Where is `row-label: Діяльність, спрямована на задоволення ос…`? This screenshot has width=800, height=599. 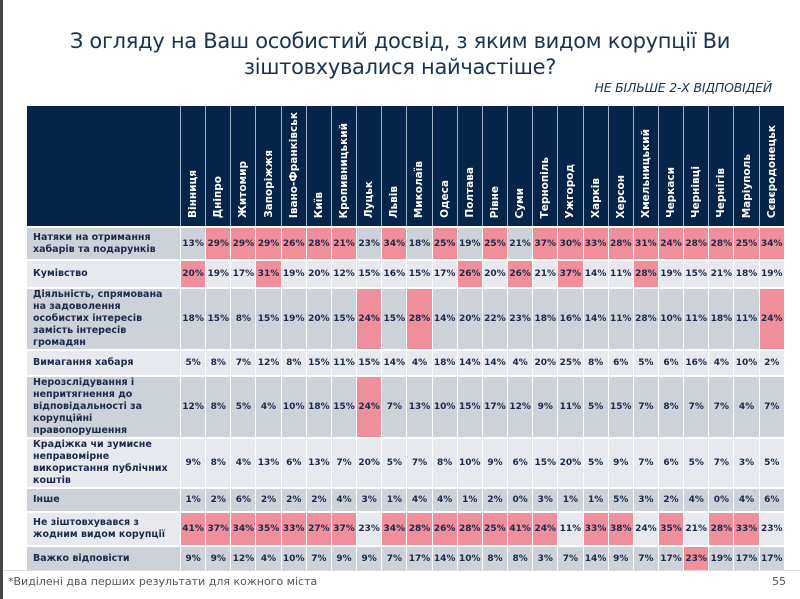
row-label: Діяльність, спрямована на задоволення ос… is located at coordinates (103, 318).